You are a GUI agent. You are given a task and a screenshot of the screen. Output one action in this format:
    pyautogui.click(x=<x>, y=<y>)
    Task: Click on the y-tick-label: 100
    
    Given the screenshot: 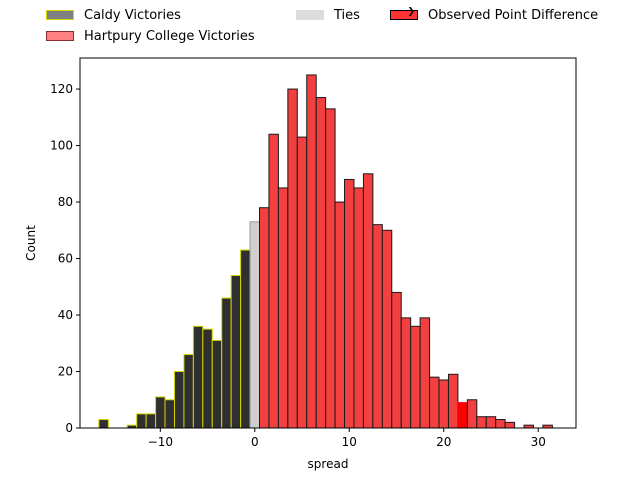 What is the action you would take?
    pyautogui.click(x=61, y=146)
    